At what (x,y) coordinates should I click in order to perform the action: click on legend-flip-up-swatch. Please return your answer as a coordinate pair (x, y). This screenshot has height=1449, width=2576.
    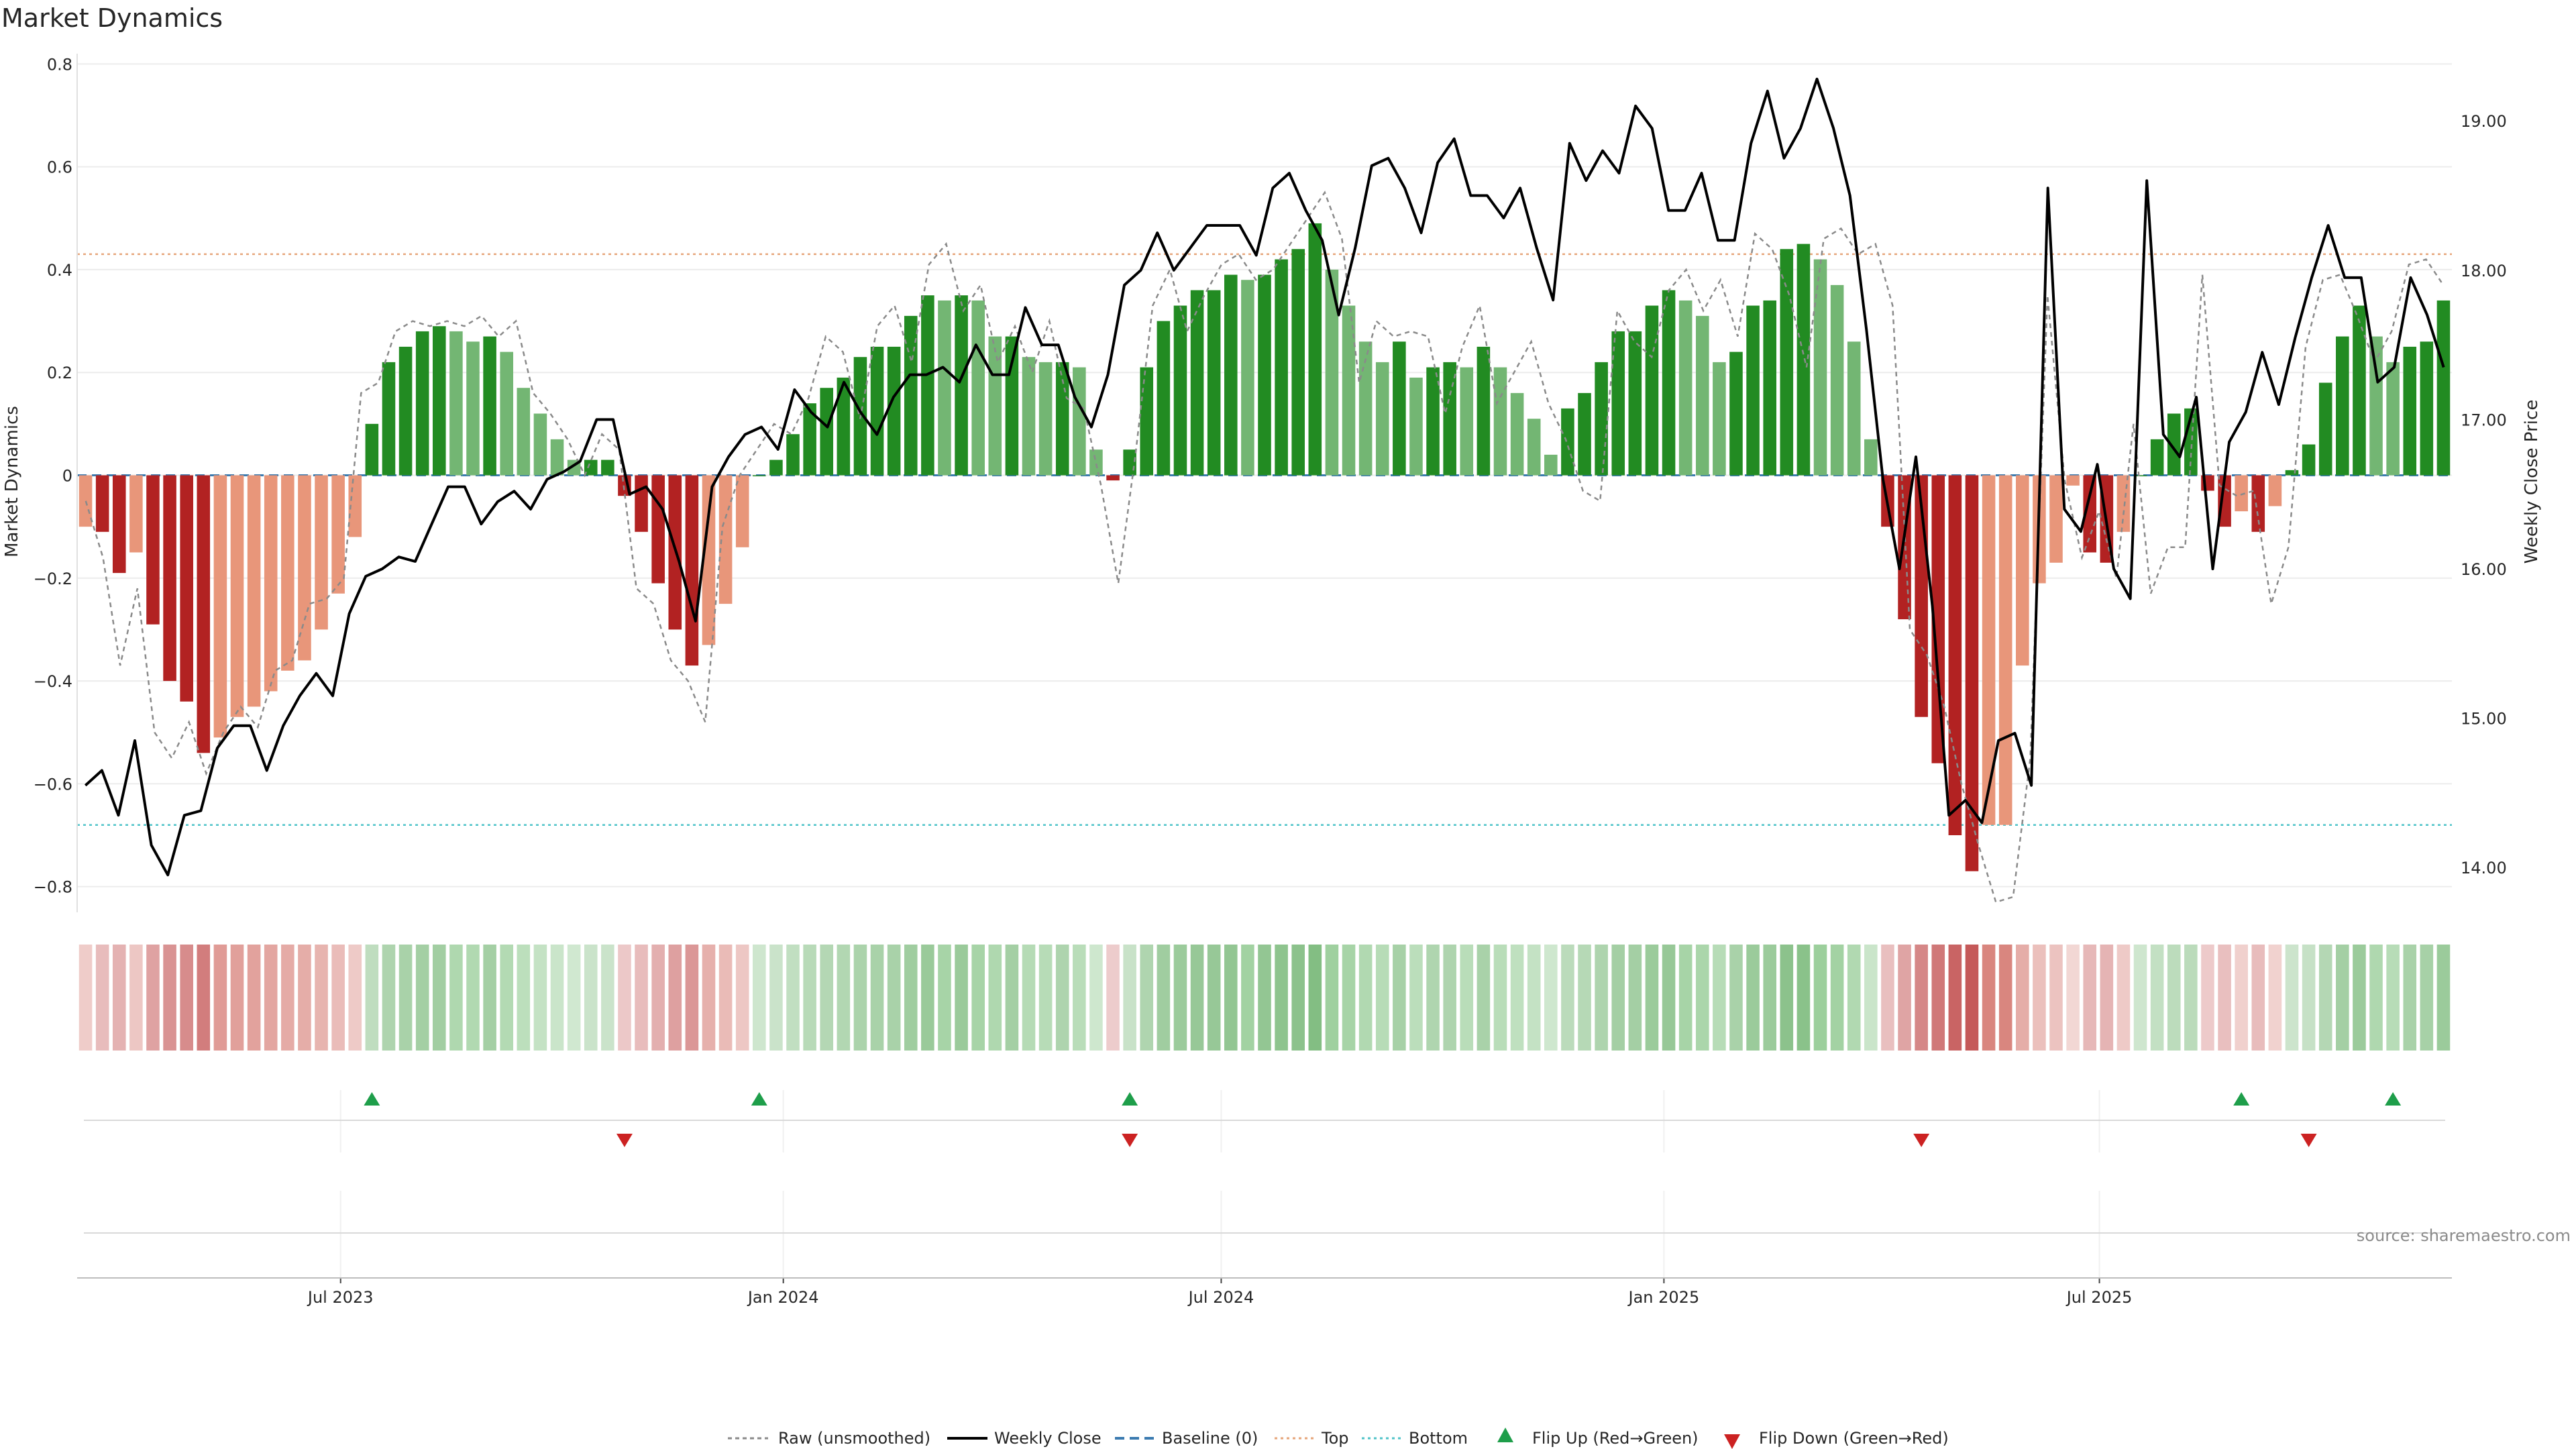
    Looking at the image, I should click on (1505, 1435).